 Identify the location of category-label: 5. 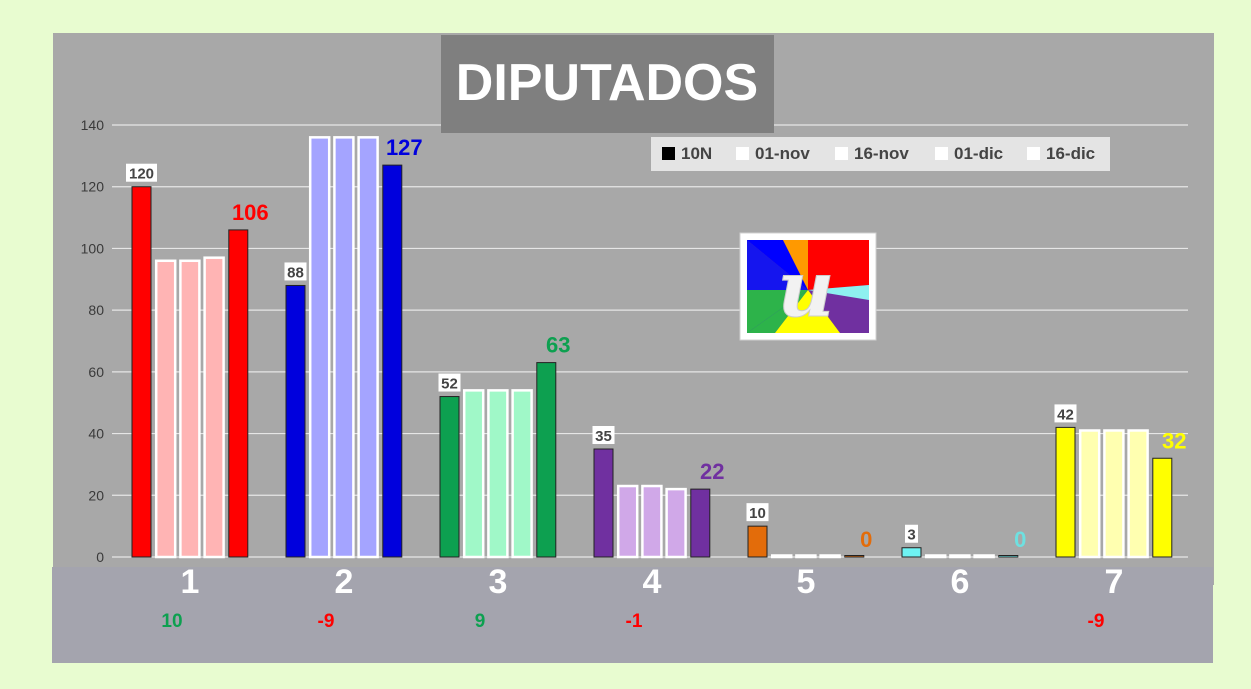
(805, 582).